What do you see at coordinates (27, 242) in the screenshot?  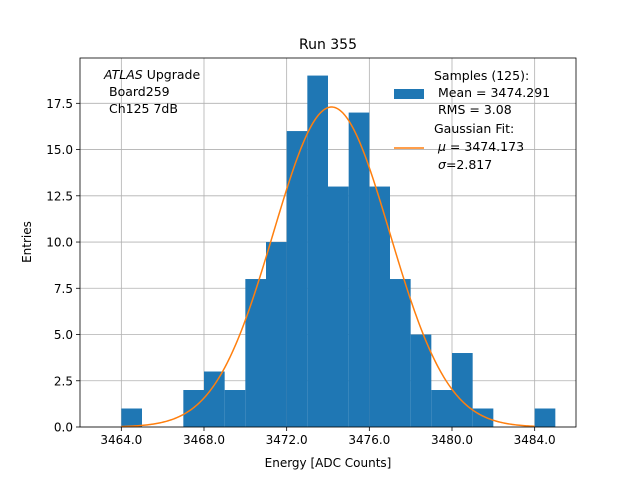 I see `y-axis-label: Entries` at bounding box center [27, 242].